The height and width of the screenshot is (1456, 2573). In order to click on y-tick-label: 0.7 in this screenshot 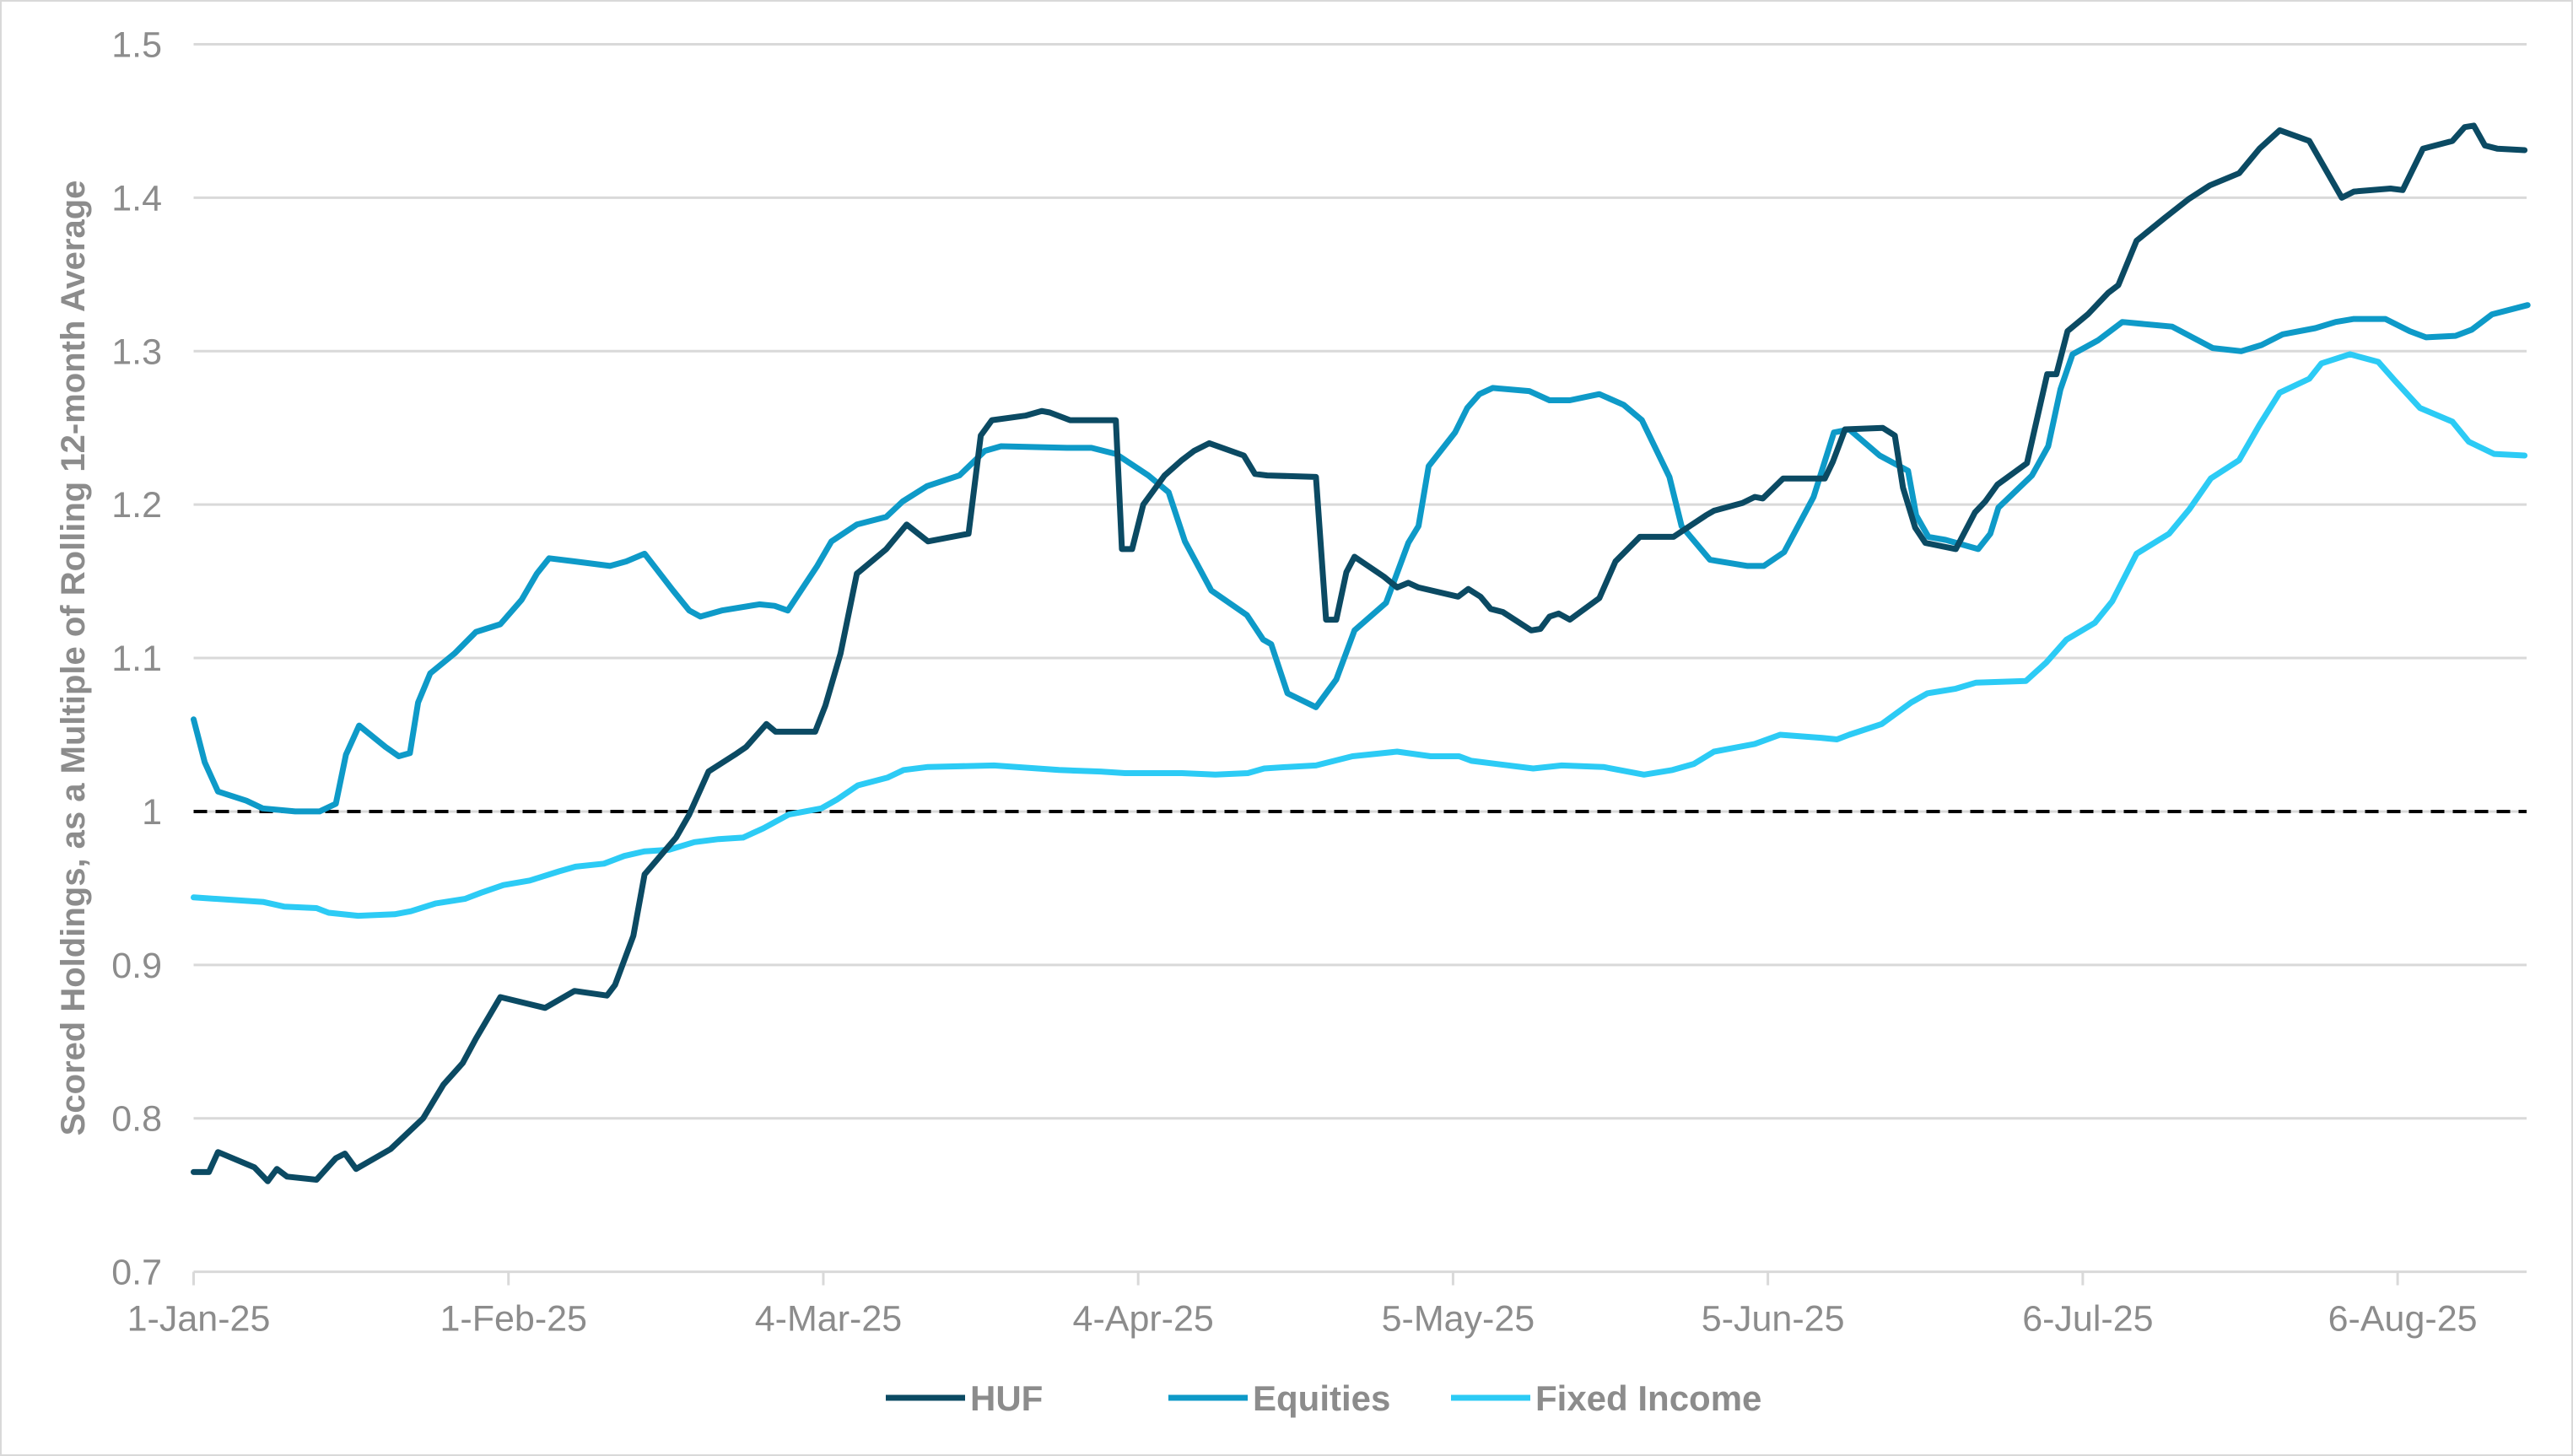, I will do `click(136, 1273)`.